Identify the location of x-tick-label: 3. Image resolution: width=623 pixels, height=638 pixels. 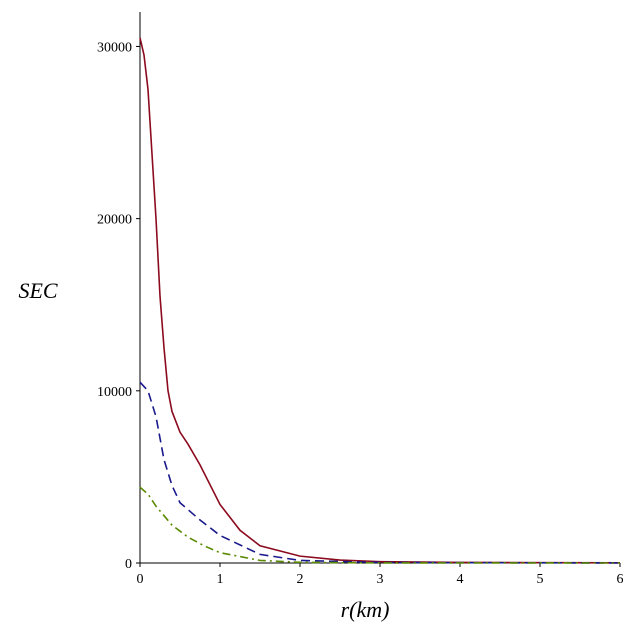
(380, 579).